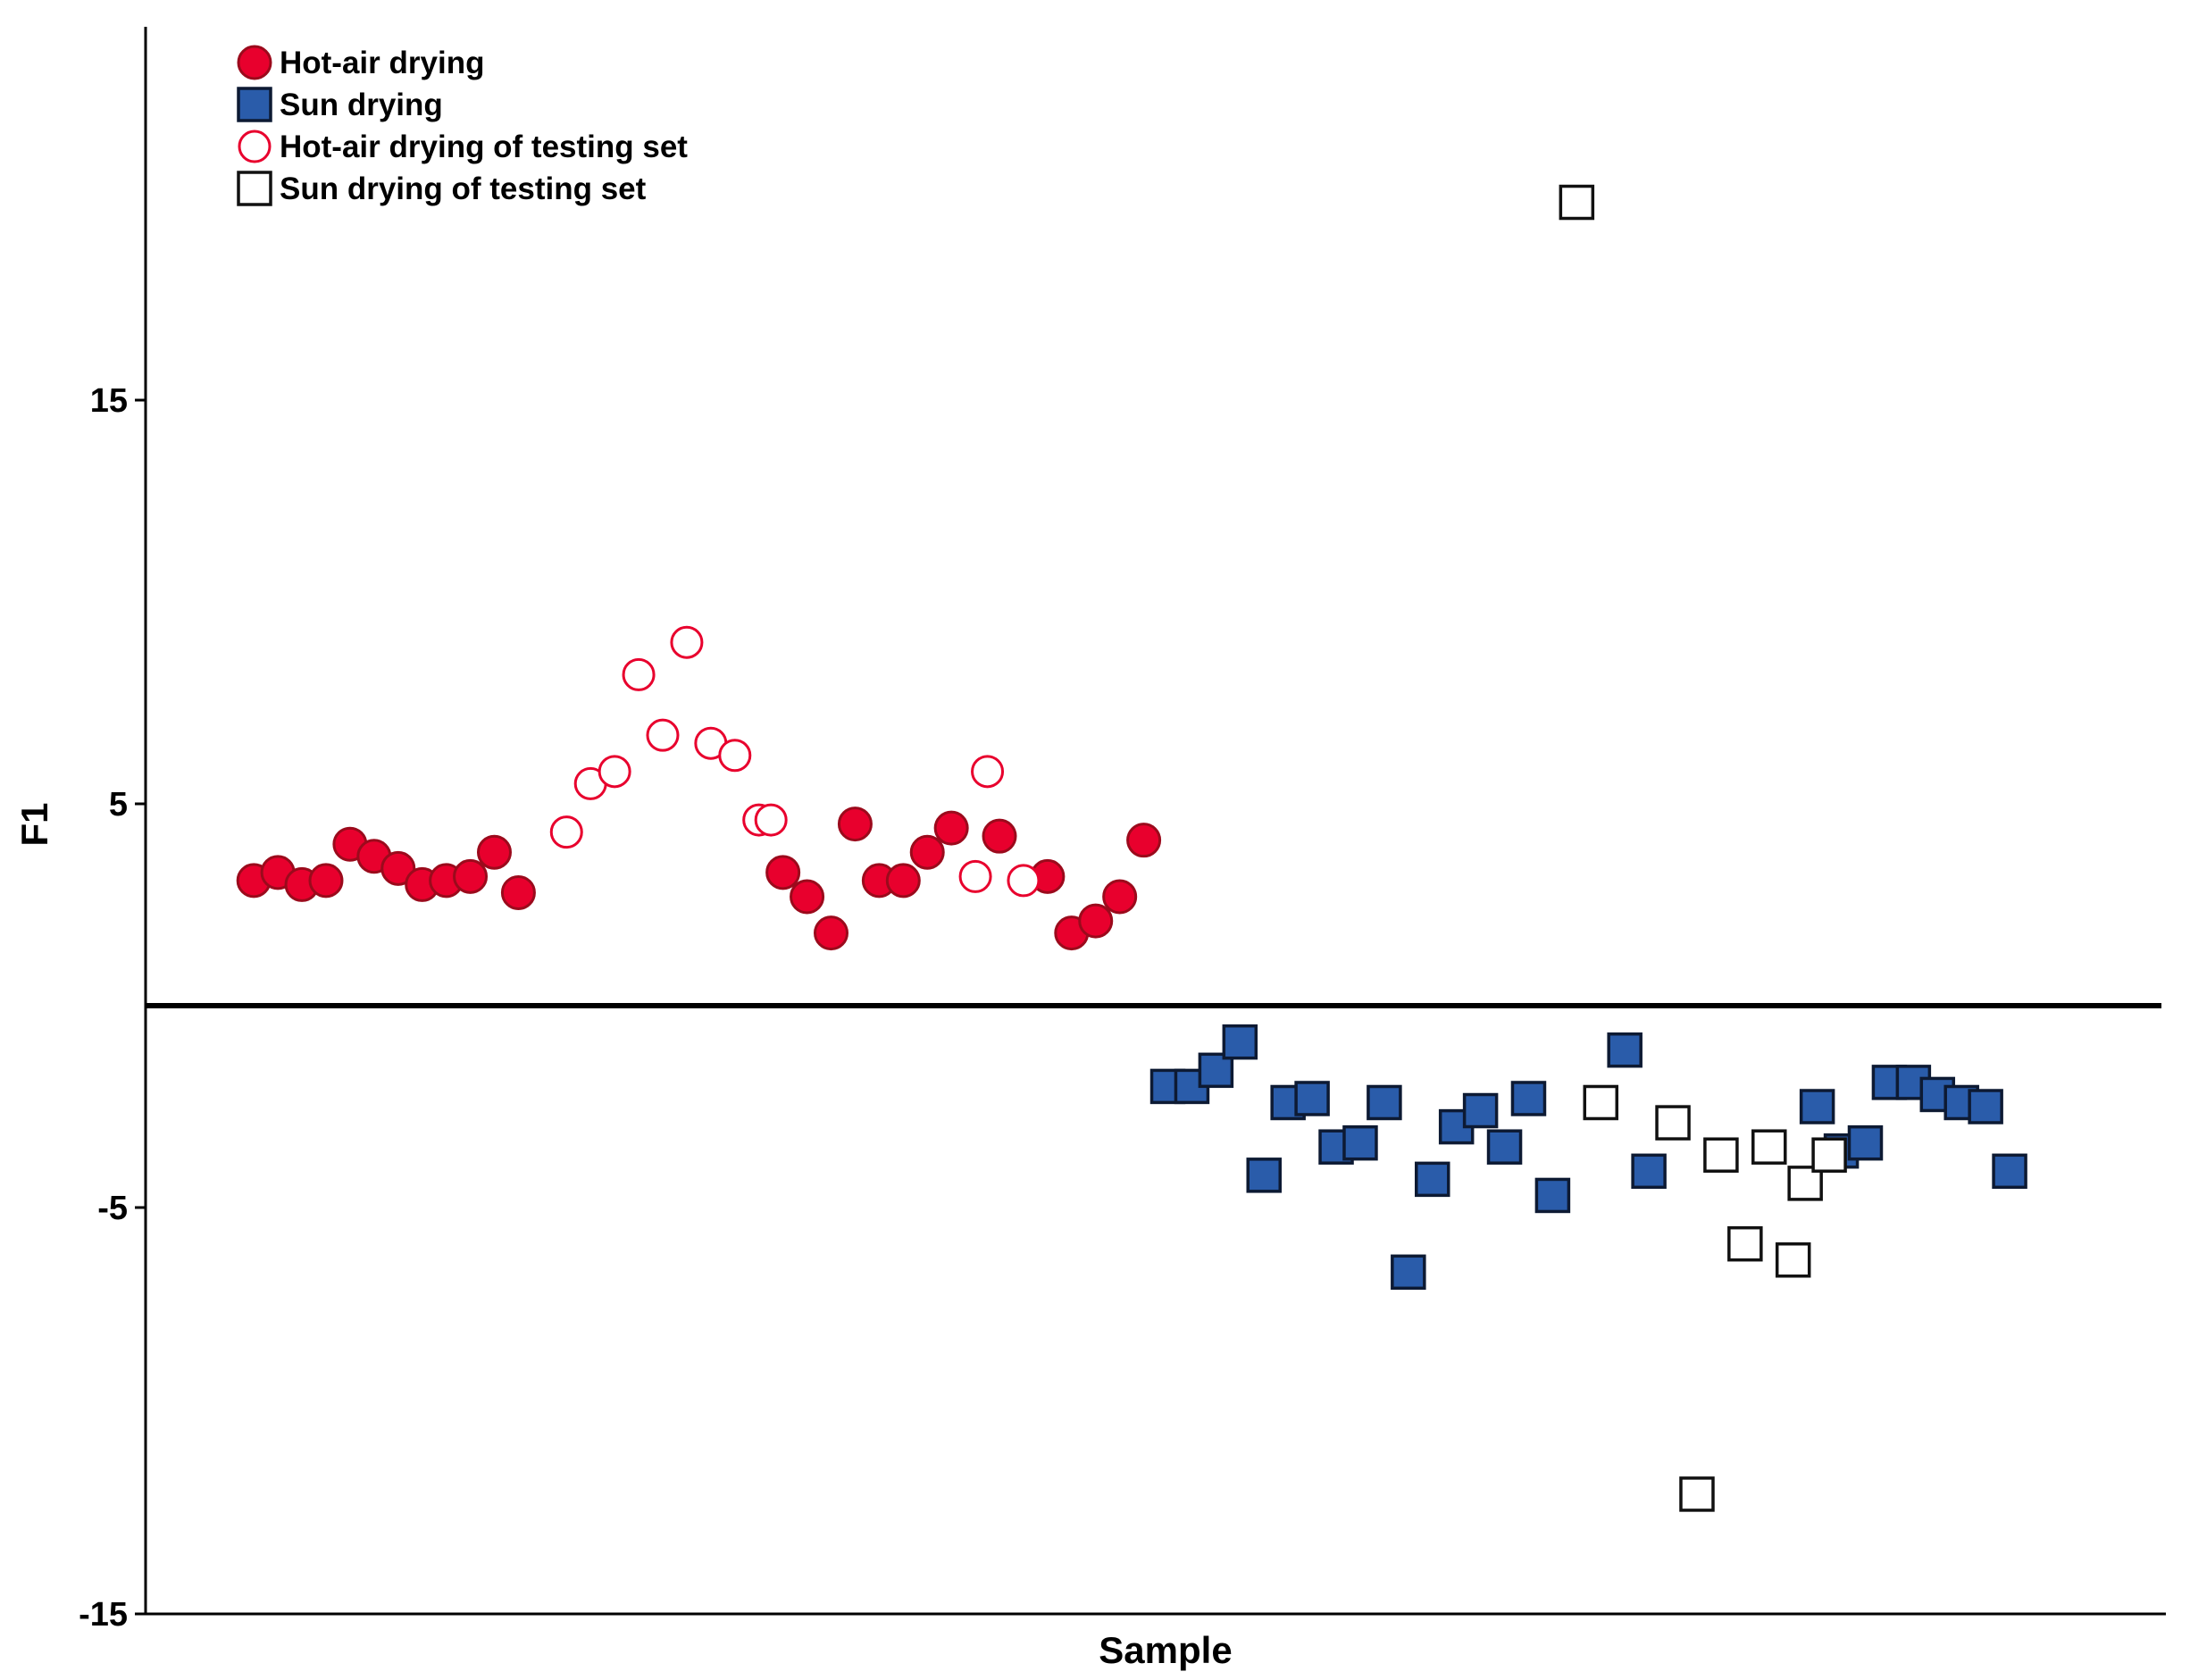 The height and width of the screenshot is (1680, 2190). Describe the element at coordinates (103, 1615) in the screenshot. I see `y-tick-label: -15` at that location.